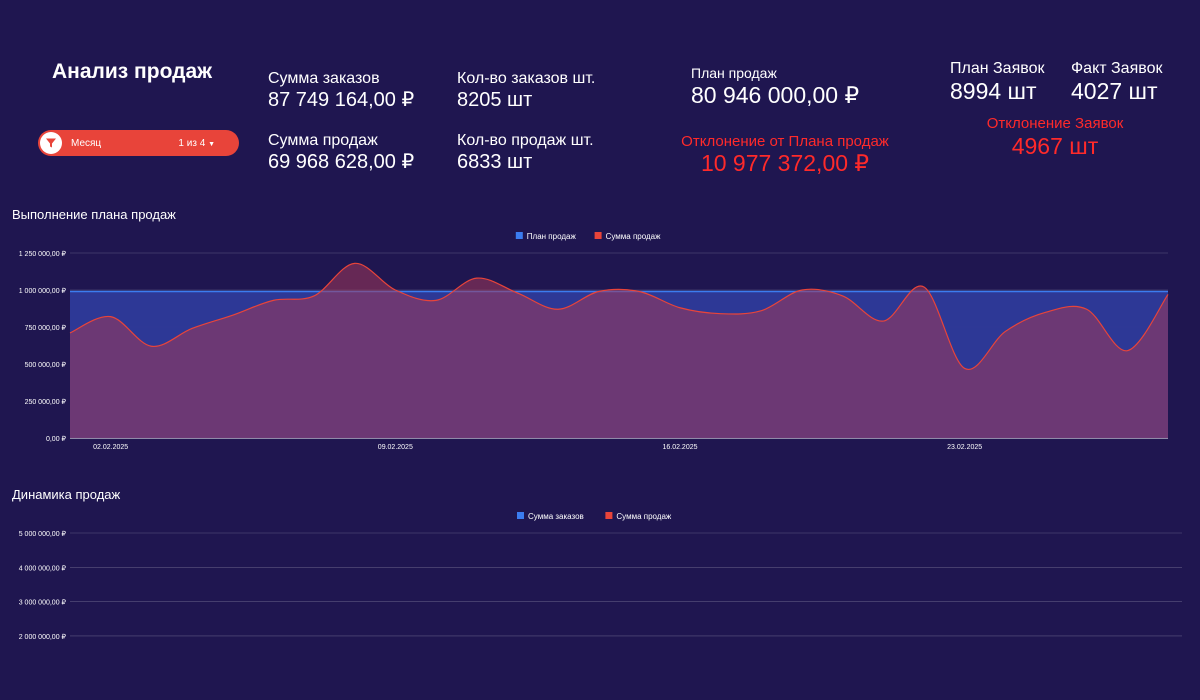  I want to click on kpi-orders-sum: Сумма заказов 87 749 164,00 ₽, so click(341, 91).